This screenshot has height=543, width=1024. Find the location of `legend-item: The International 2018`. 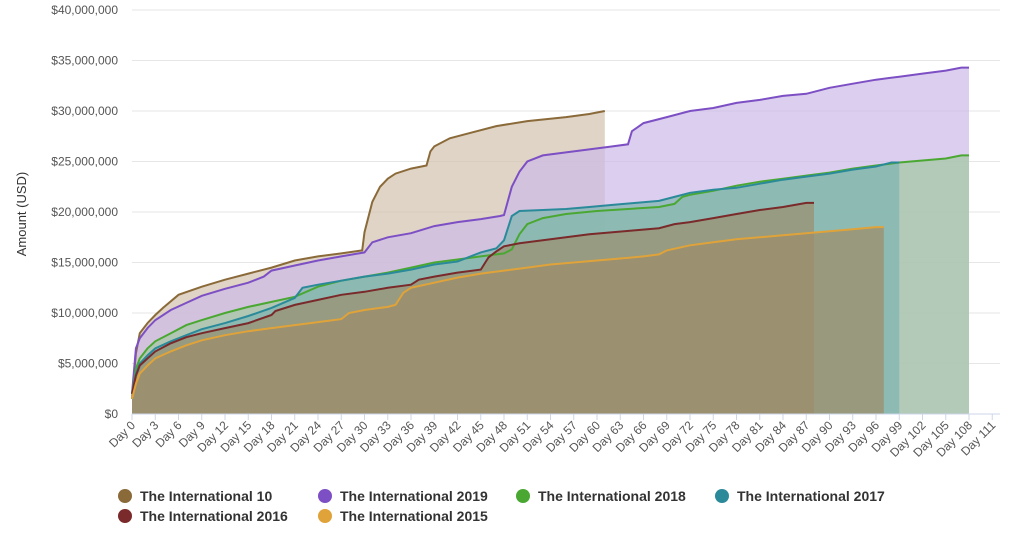

legend-item: The International 2018 is located at coordinates (601, 496).